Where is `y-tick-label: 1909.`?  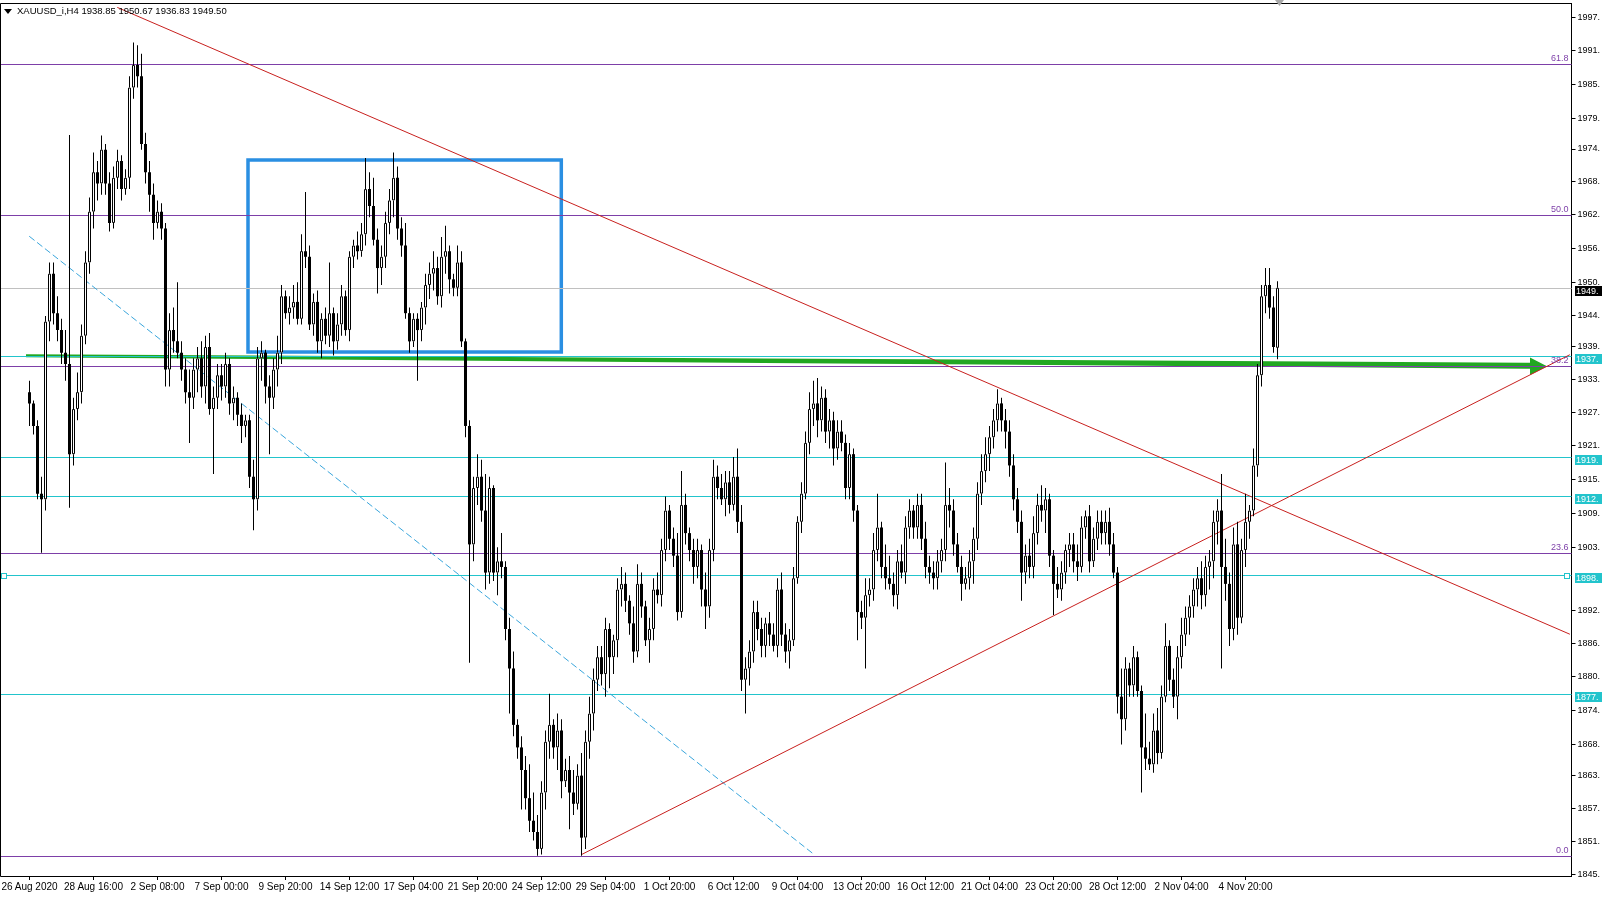
y-tick-label: 1909. is located at coordinates (1589, 512).